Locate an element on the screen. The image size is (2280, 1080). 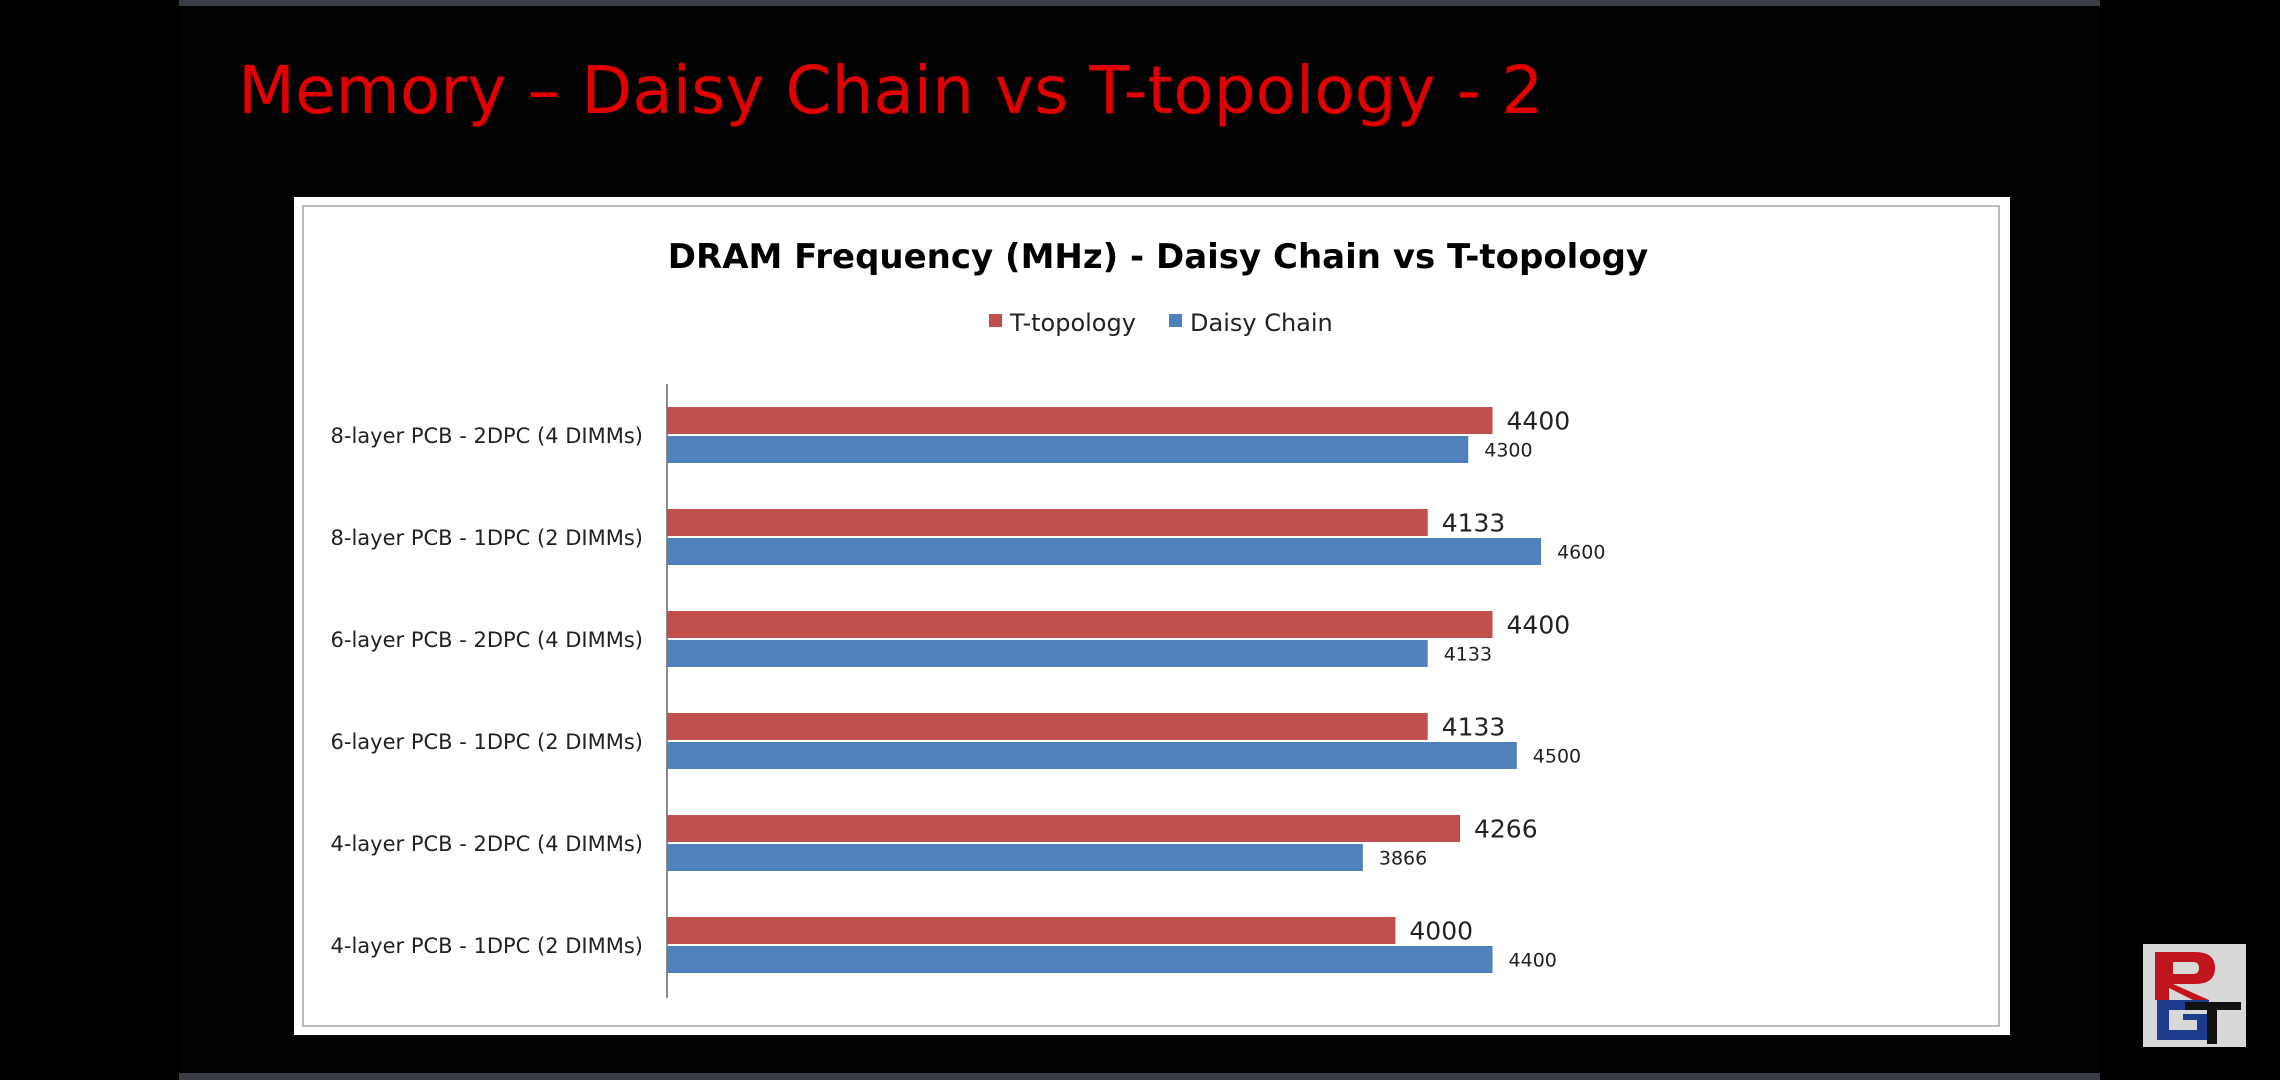
slide-title: Memory – Daisy Chain vs T-topology - 2 is located at coordinates (891, 90).